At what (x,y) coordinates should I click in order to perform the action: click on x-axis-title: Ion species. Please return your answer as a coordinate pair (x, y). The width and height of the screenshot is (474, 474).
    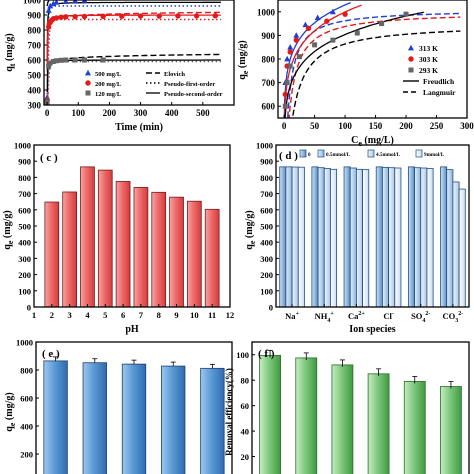
    Looking at the image, I should click on (372, 329).